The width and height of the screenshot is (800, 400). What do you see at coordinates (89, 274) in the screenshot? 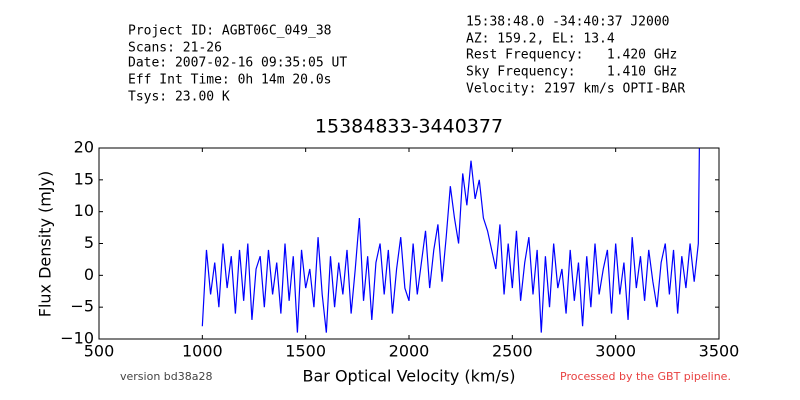
I see `y-tick-label: 0` at bounding box center [89, 274].